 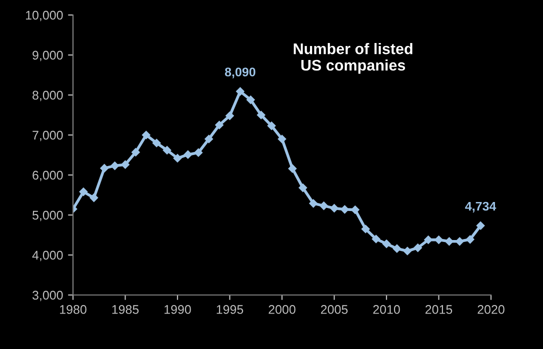 I want to click on text: Number of listed US companies, so click(x=353, y=58).